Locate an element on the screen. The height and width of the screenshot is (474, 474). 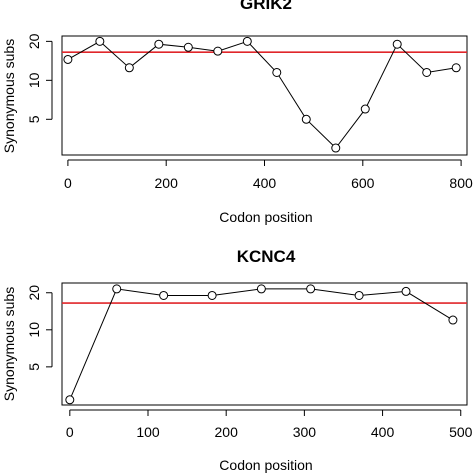
x-axis: 0 100 200 300 400 500 is located at coordinates (269, 424).